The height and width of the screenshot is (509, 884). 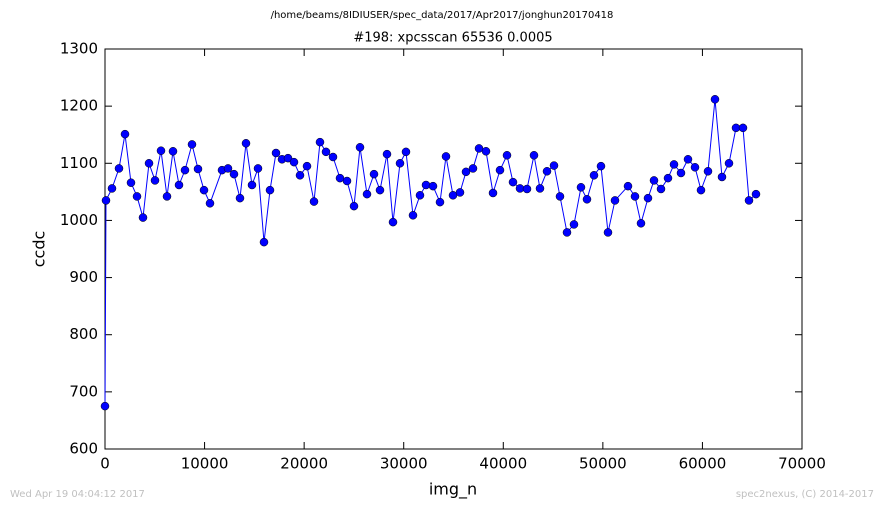 I want to click on y-tick-label: 1100, so click(x=79, y=163).